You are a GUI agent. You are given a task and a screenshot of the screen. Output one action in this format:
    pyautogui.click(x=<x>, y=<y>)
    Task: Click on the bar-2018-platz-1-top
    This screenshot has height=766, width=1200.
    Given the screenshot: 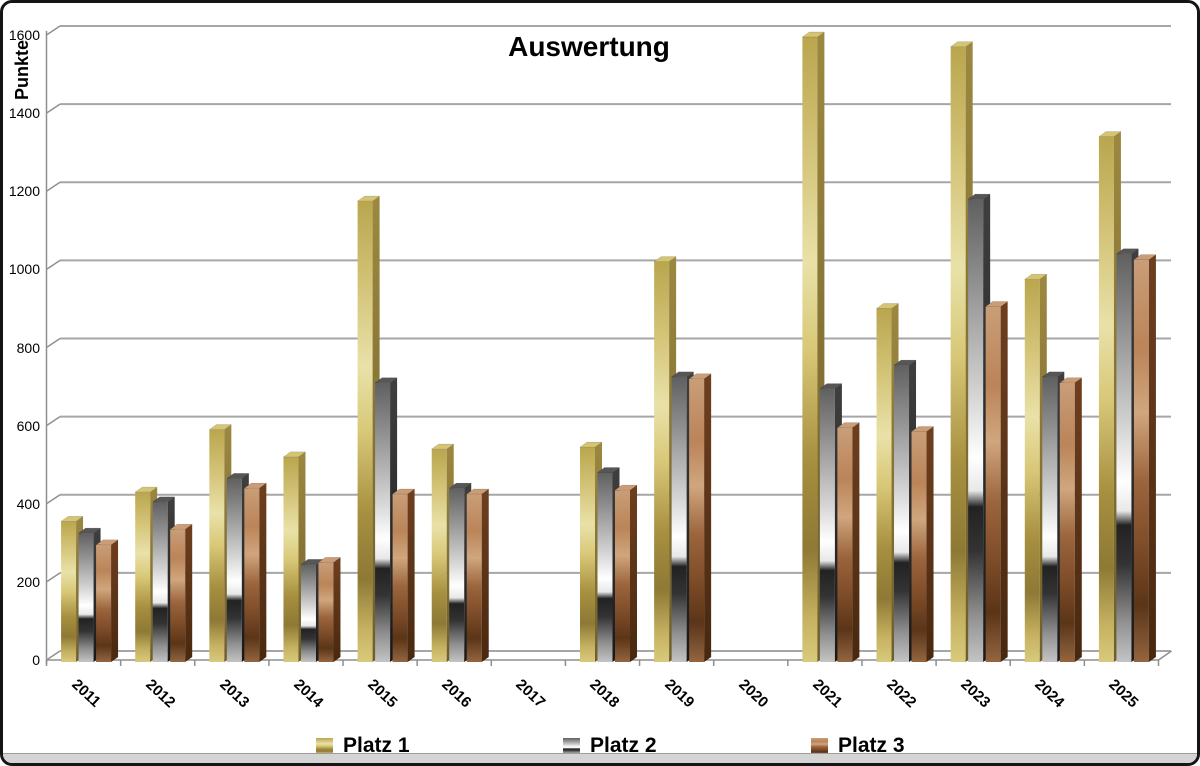 What is the action you would take?
    pyautogui.click(x=591, y=444)
    